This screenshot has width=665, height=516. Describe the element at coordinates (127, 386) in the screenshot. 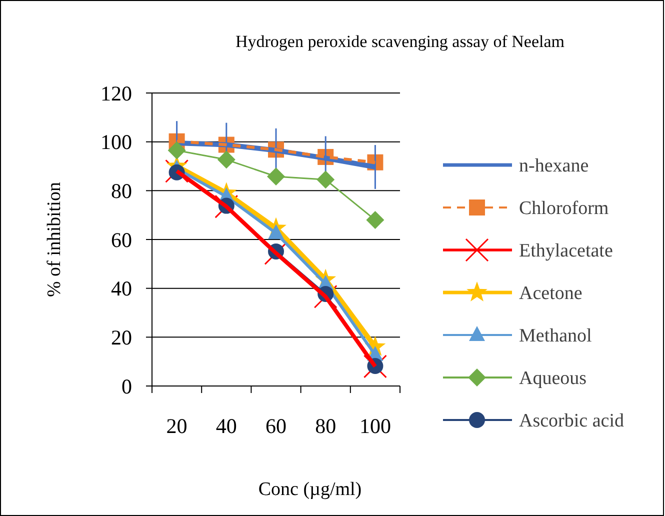

I see `y-tick-label: 0` at that location.